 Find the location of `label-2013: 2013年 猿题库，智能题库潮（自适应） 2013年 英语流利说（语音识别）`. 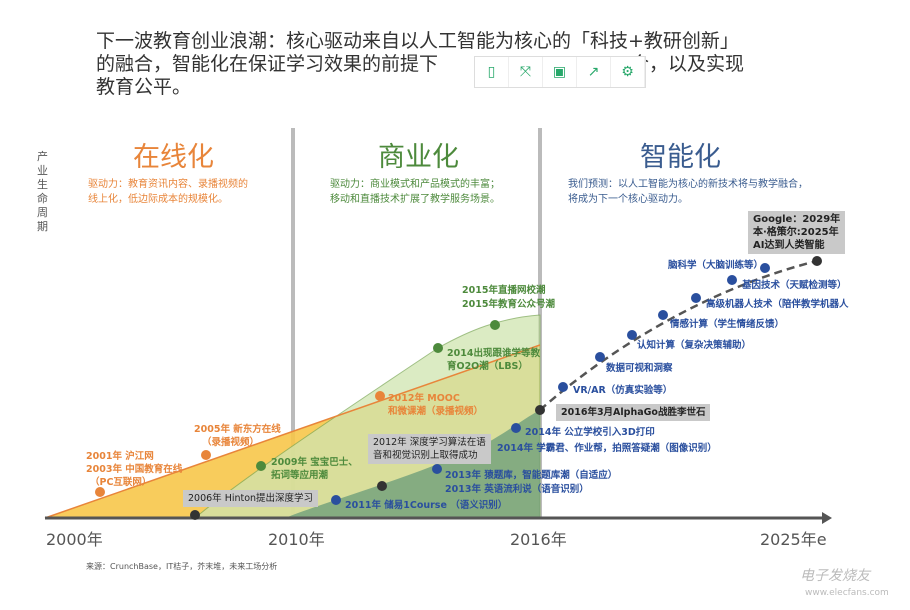

label-2013: 2013年 猿题库，智能题库潮（自适应） 2013年 英语流利说（语音识别） is located at coordinates (531, 482).